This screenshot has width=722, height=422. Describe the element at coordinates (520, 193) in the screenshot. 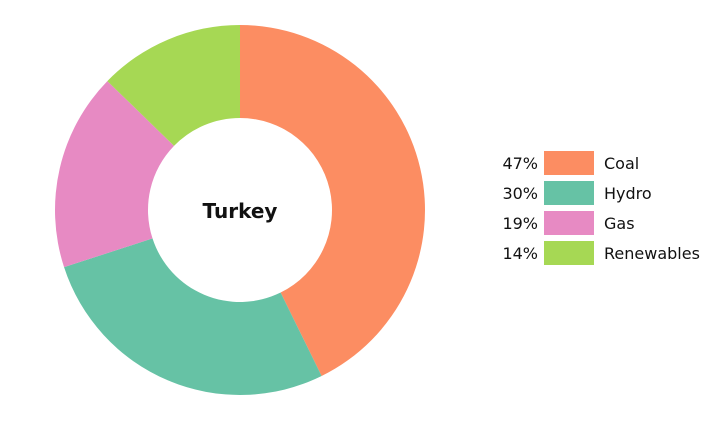

I see `legend-value: 30%` at that location.